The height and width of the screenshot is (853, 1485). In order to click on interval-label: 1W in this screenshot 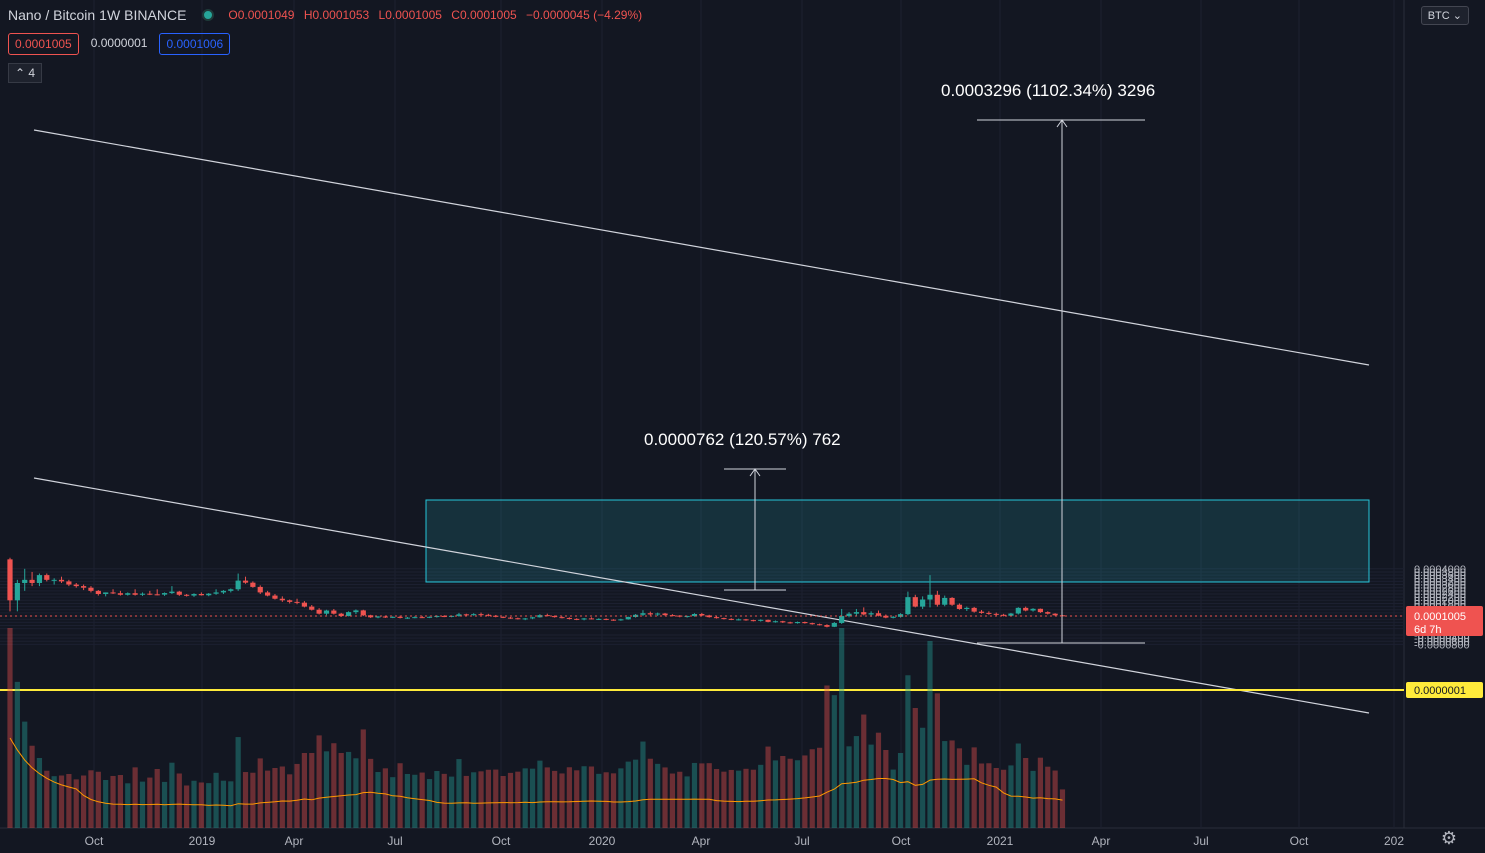, I will do `click(110, 15)`.